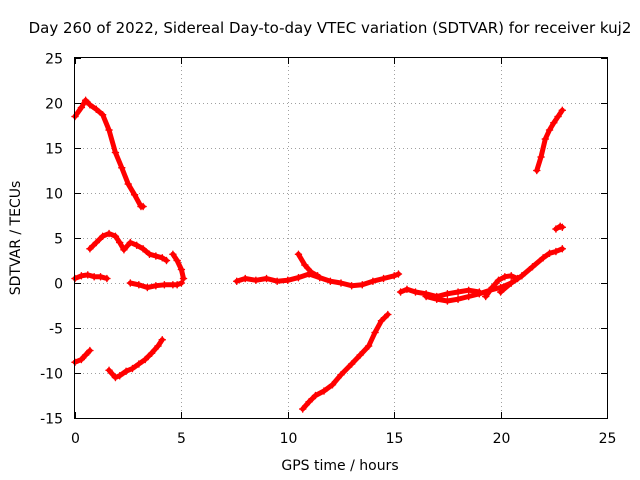  What do you see at coordinates (289, 439) in the screenshot?
I see `x-tick-label: 10` at bounding box center [289, 439].